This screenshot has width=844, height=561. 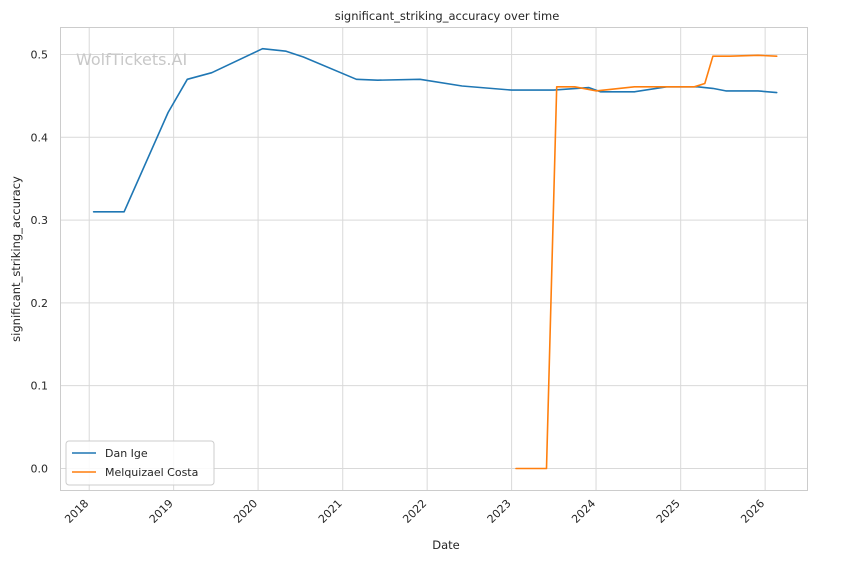 What do you see at coordinates (76, 511) in the screenshot?
I see `x-tick-label: 2018` at bounding box center [76, 511].